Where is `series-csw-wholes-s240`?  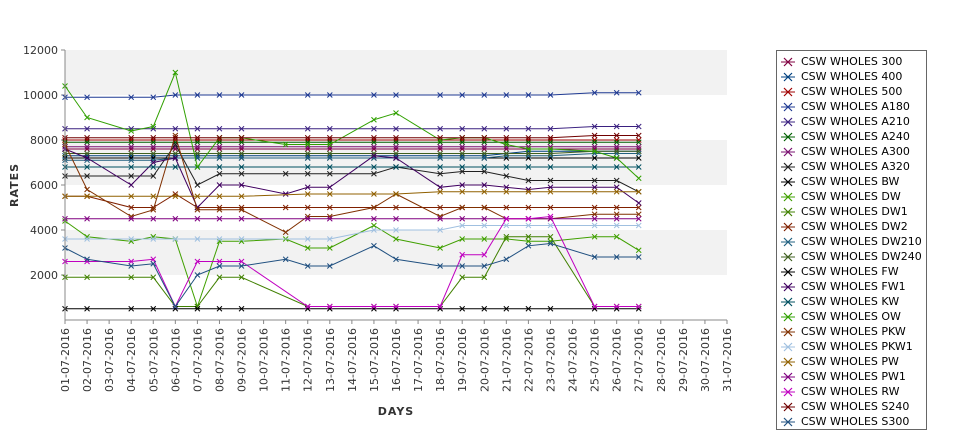 series-csw-wholes-s240 is located at coordinates (352, 136).